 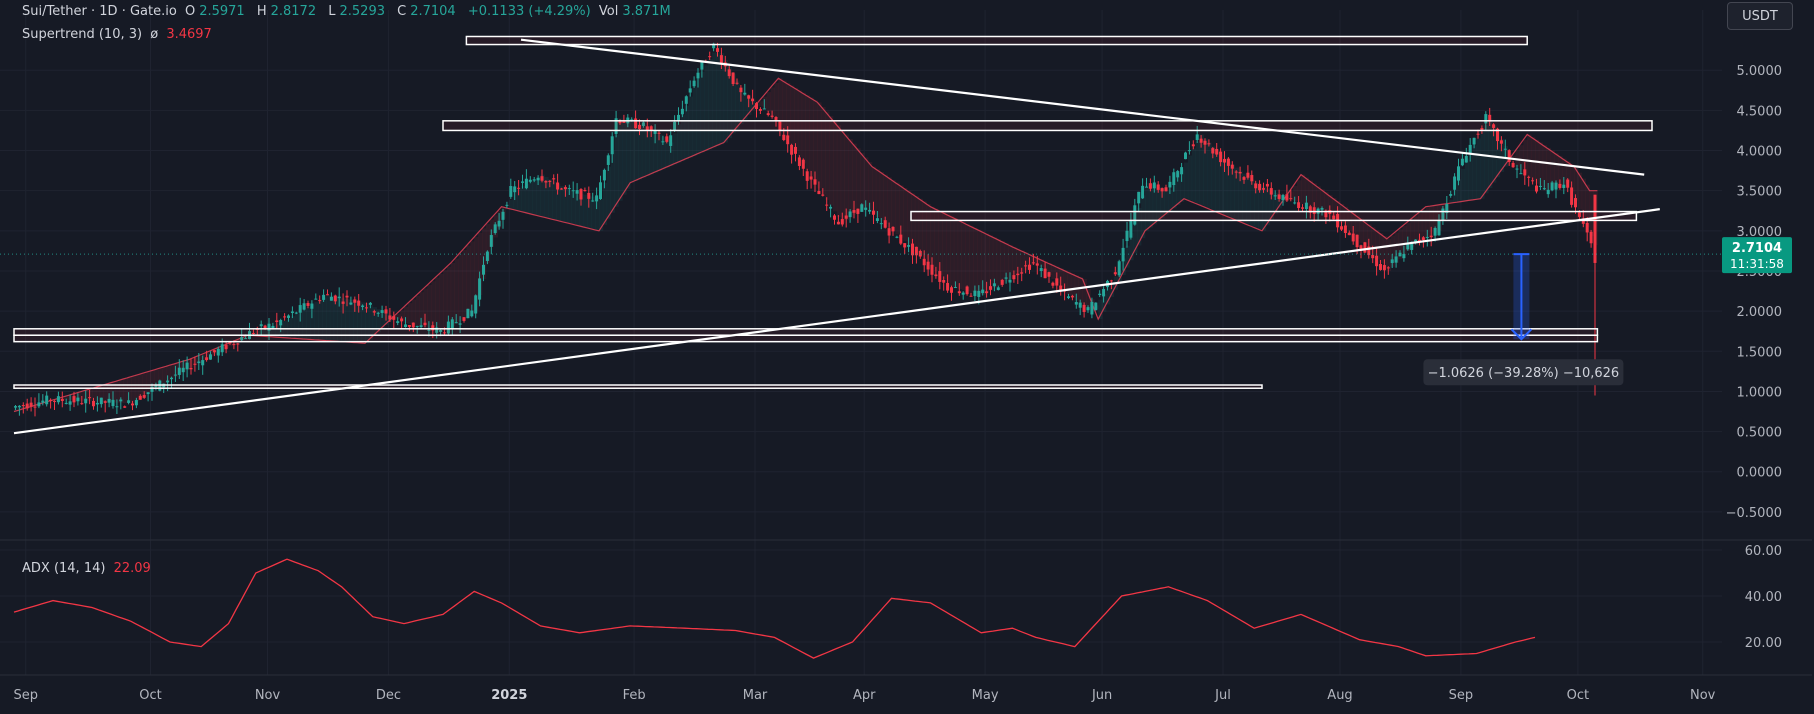 What do you see at coordinates (805, 338) in the screenshot?
I see `support-resistance-zone` at bounding box center [805, 338].